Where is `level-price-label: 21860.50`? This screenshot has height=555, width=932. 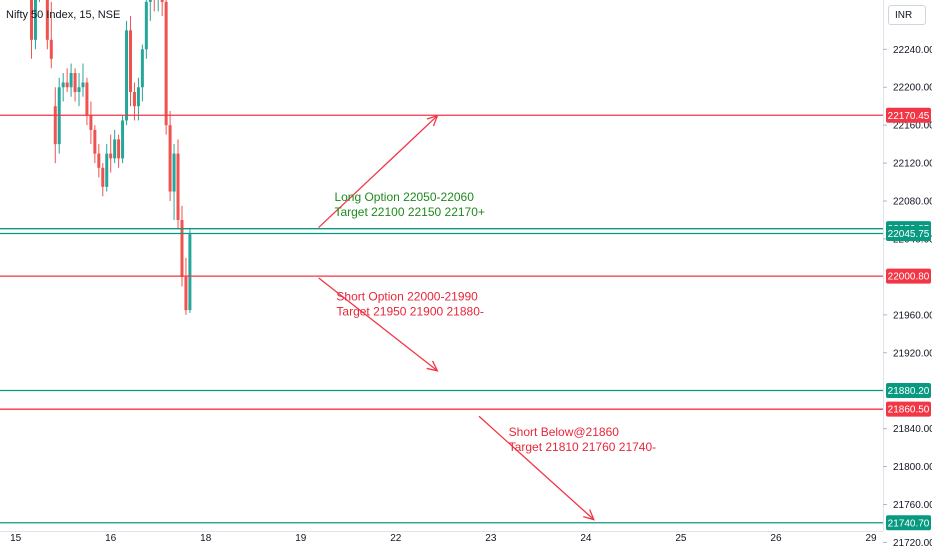 level-price-label: 21860.50 is located at coordinates (909, 410).